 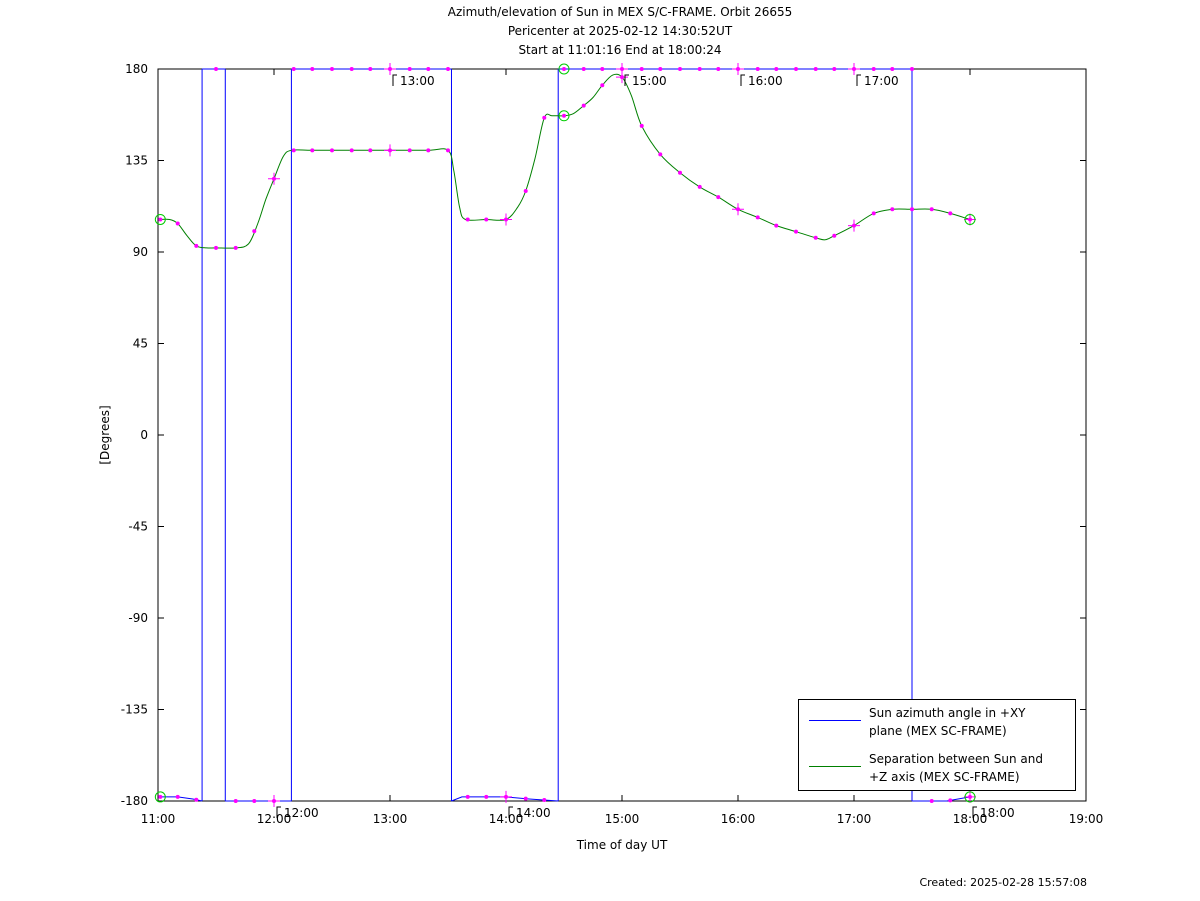 What do you see at coordinates (506, 819) in the screenshot?
I see `x-tick-label-3: 14:00` at bounding box center [506, 819].